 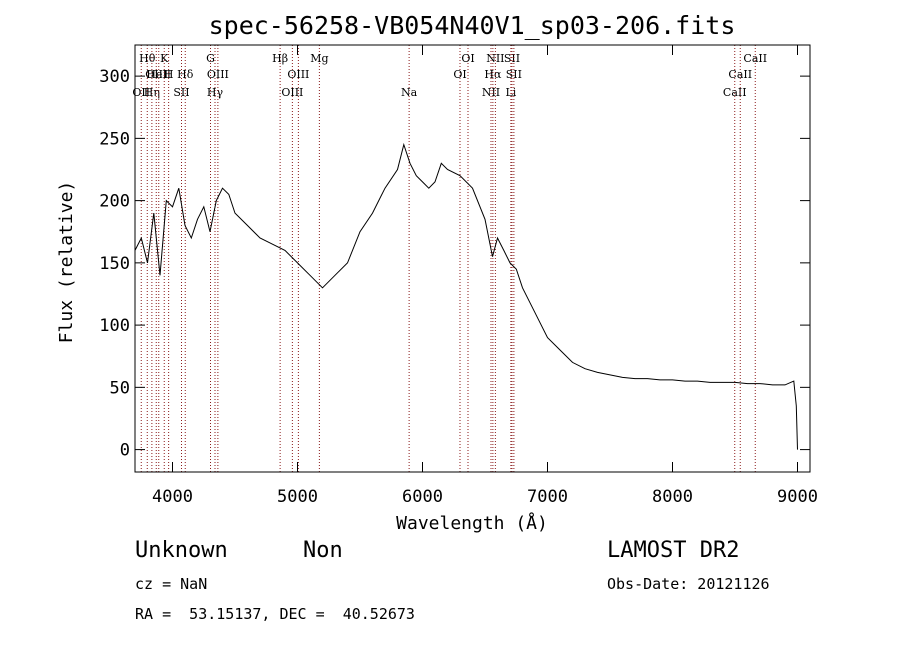 I want to click on marker-label-13: OIII, so click(x=292, y=92).